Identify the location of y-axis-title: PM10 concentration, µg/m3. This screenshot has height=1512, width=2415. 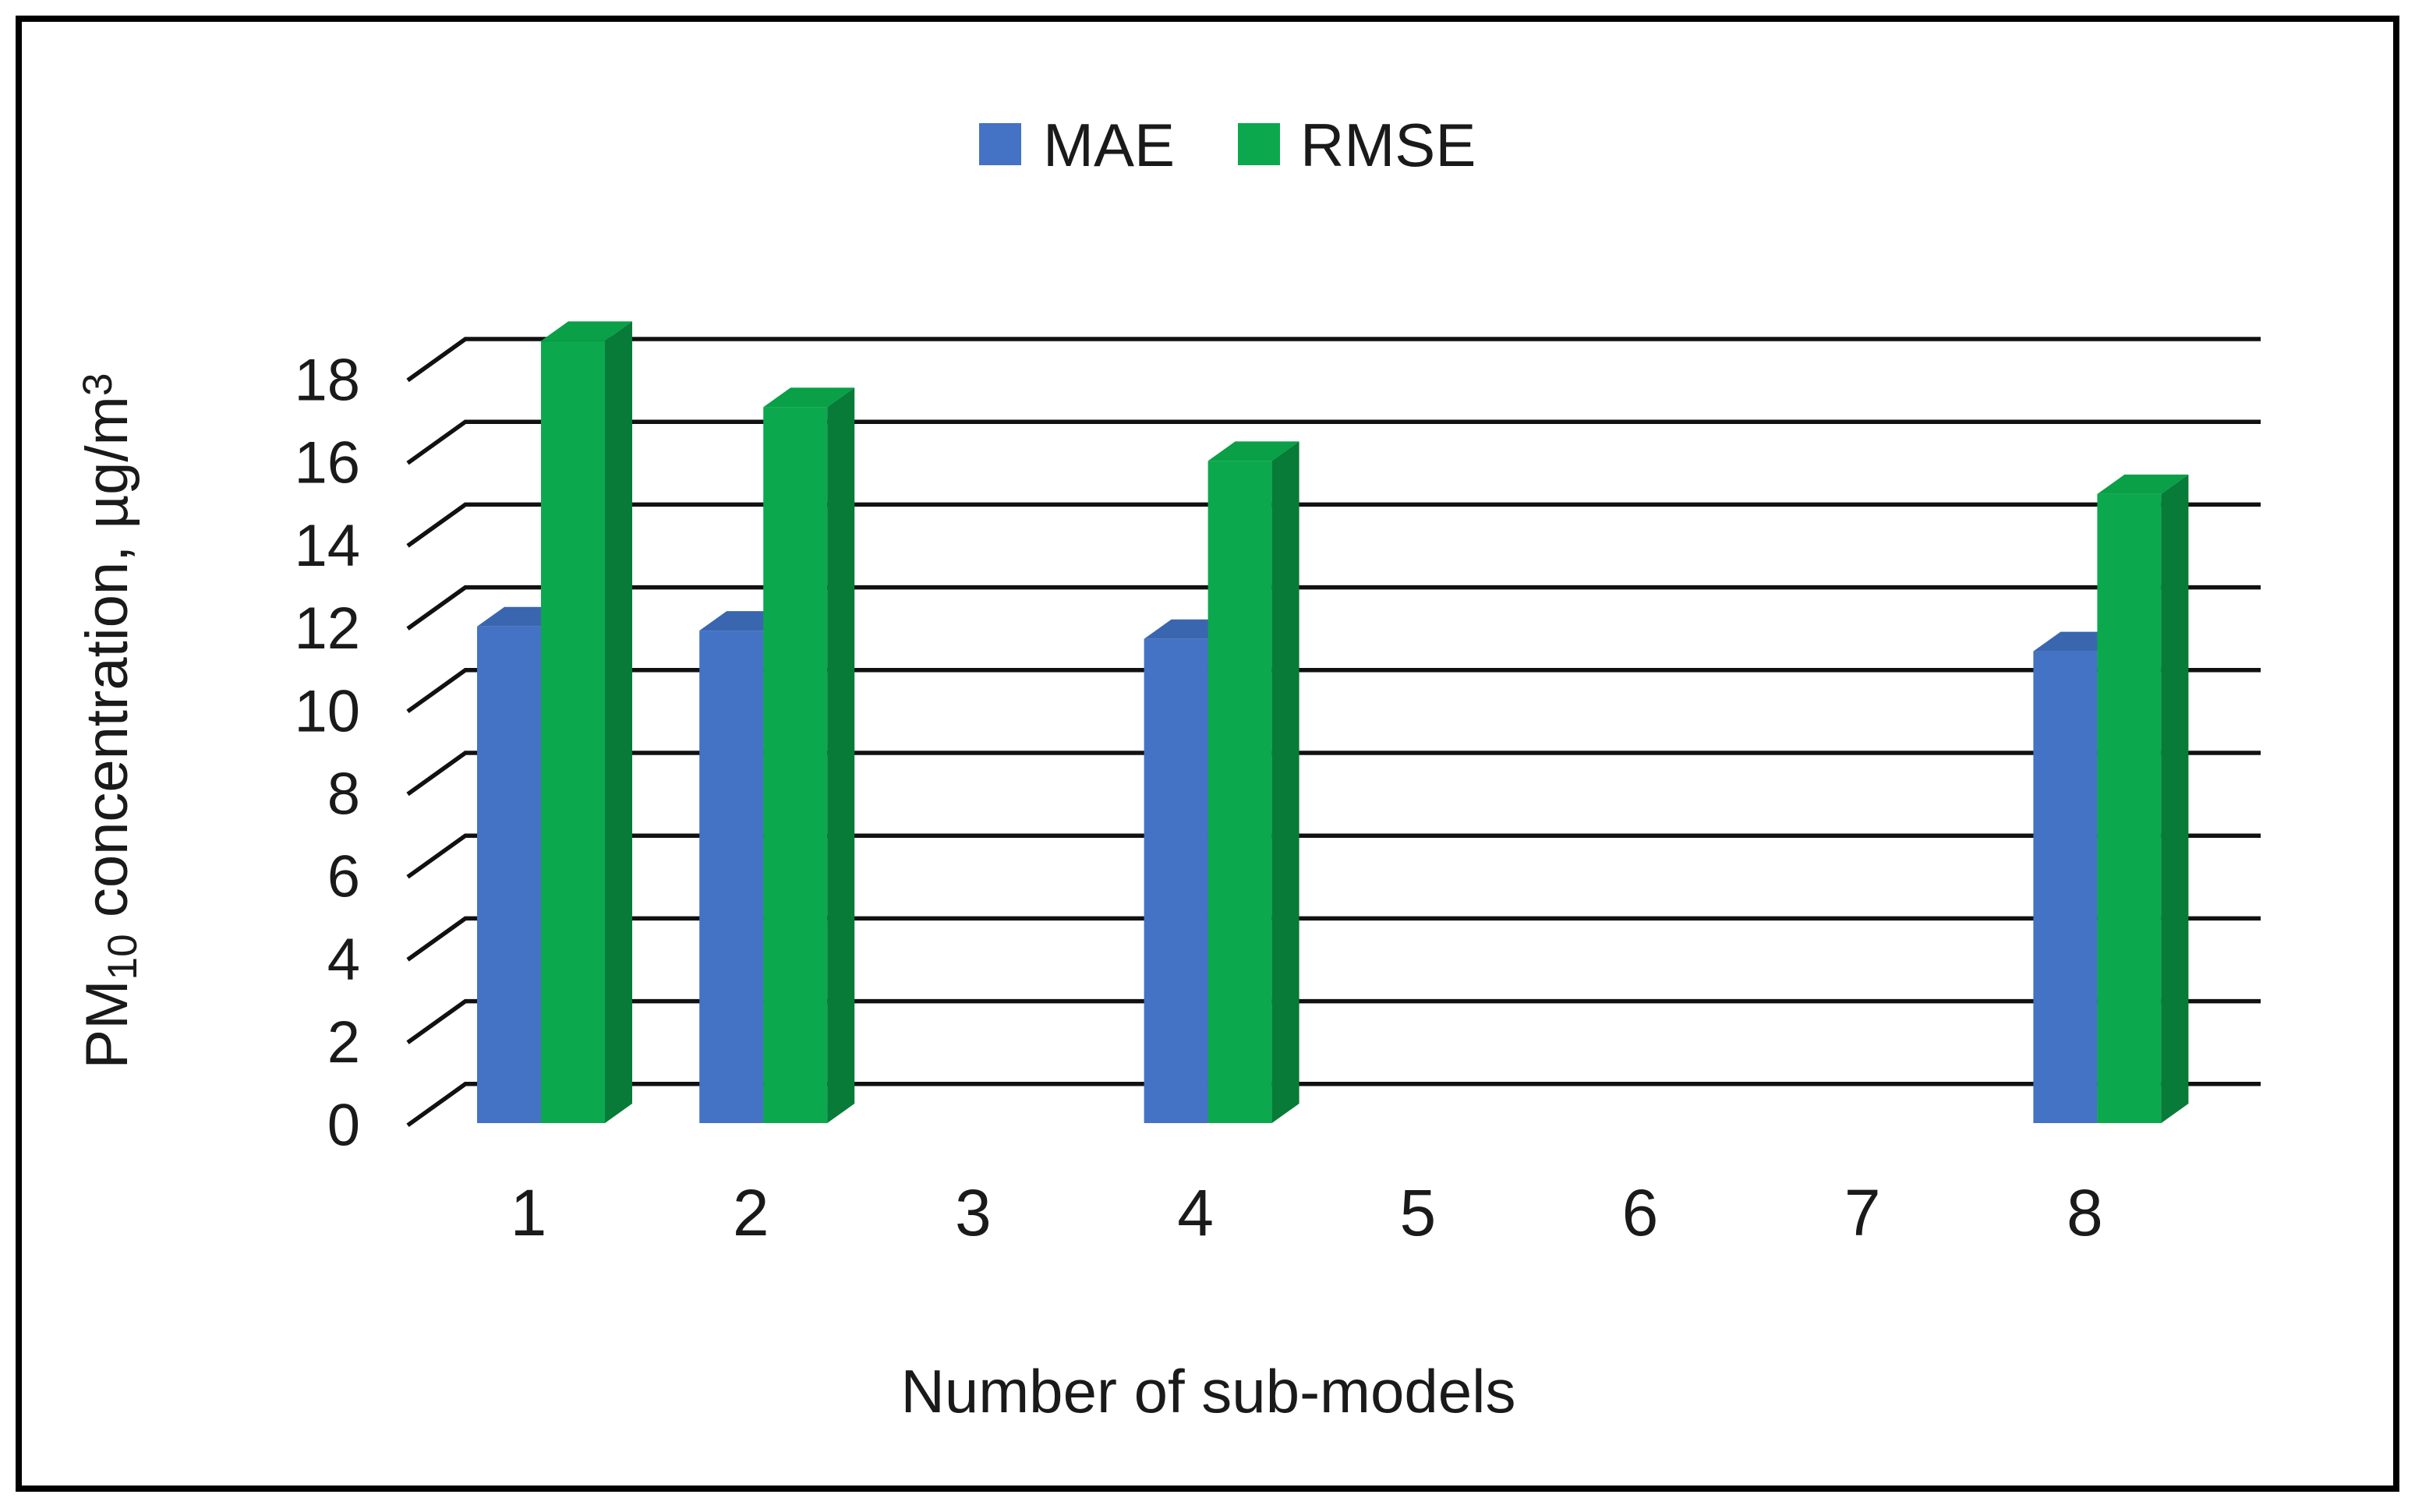
(110, 721).